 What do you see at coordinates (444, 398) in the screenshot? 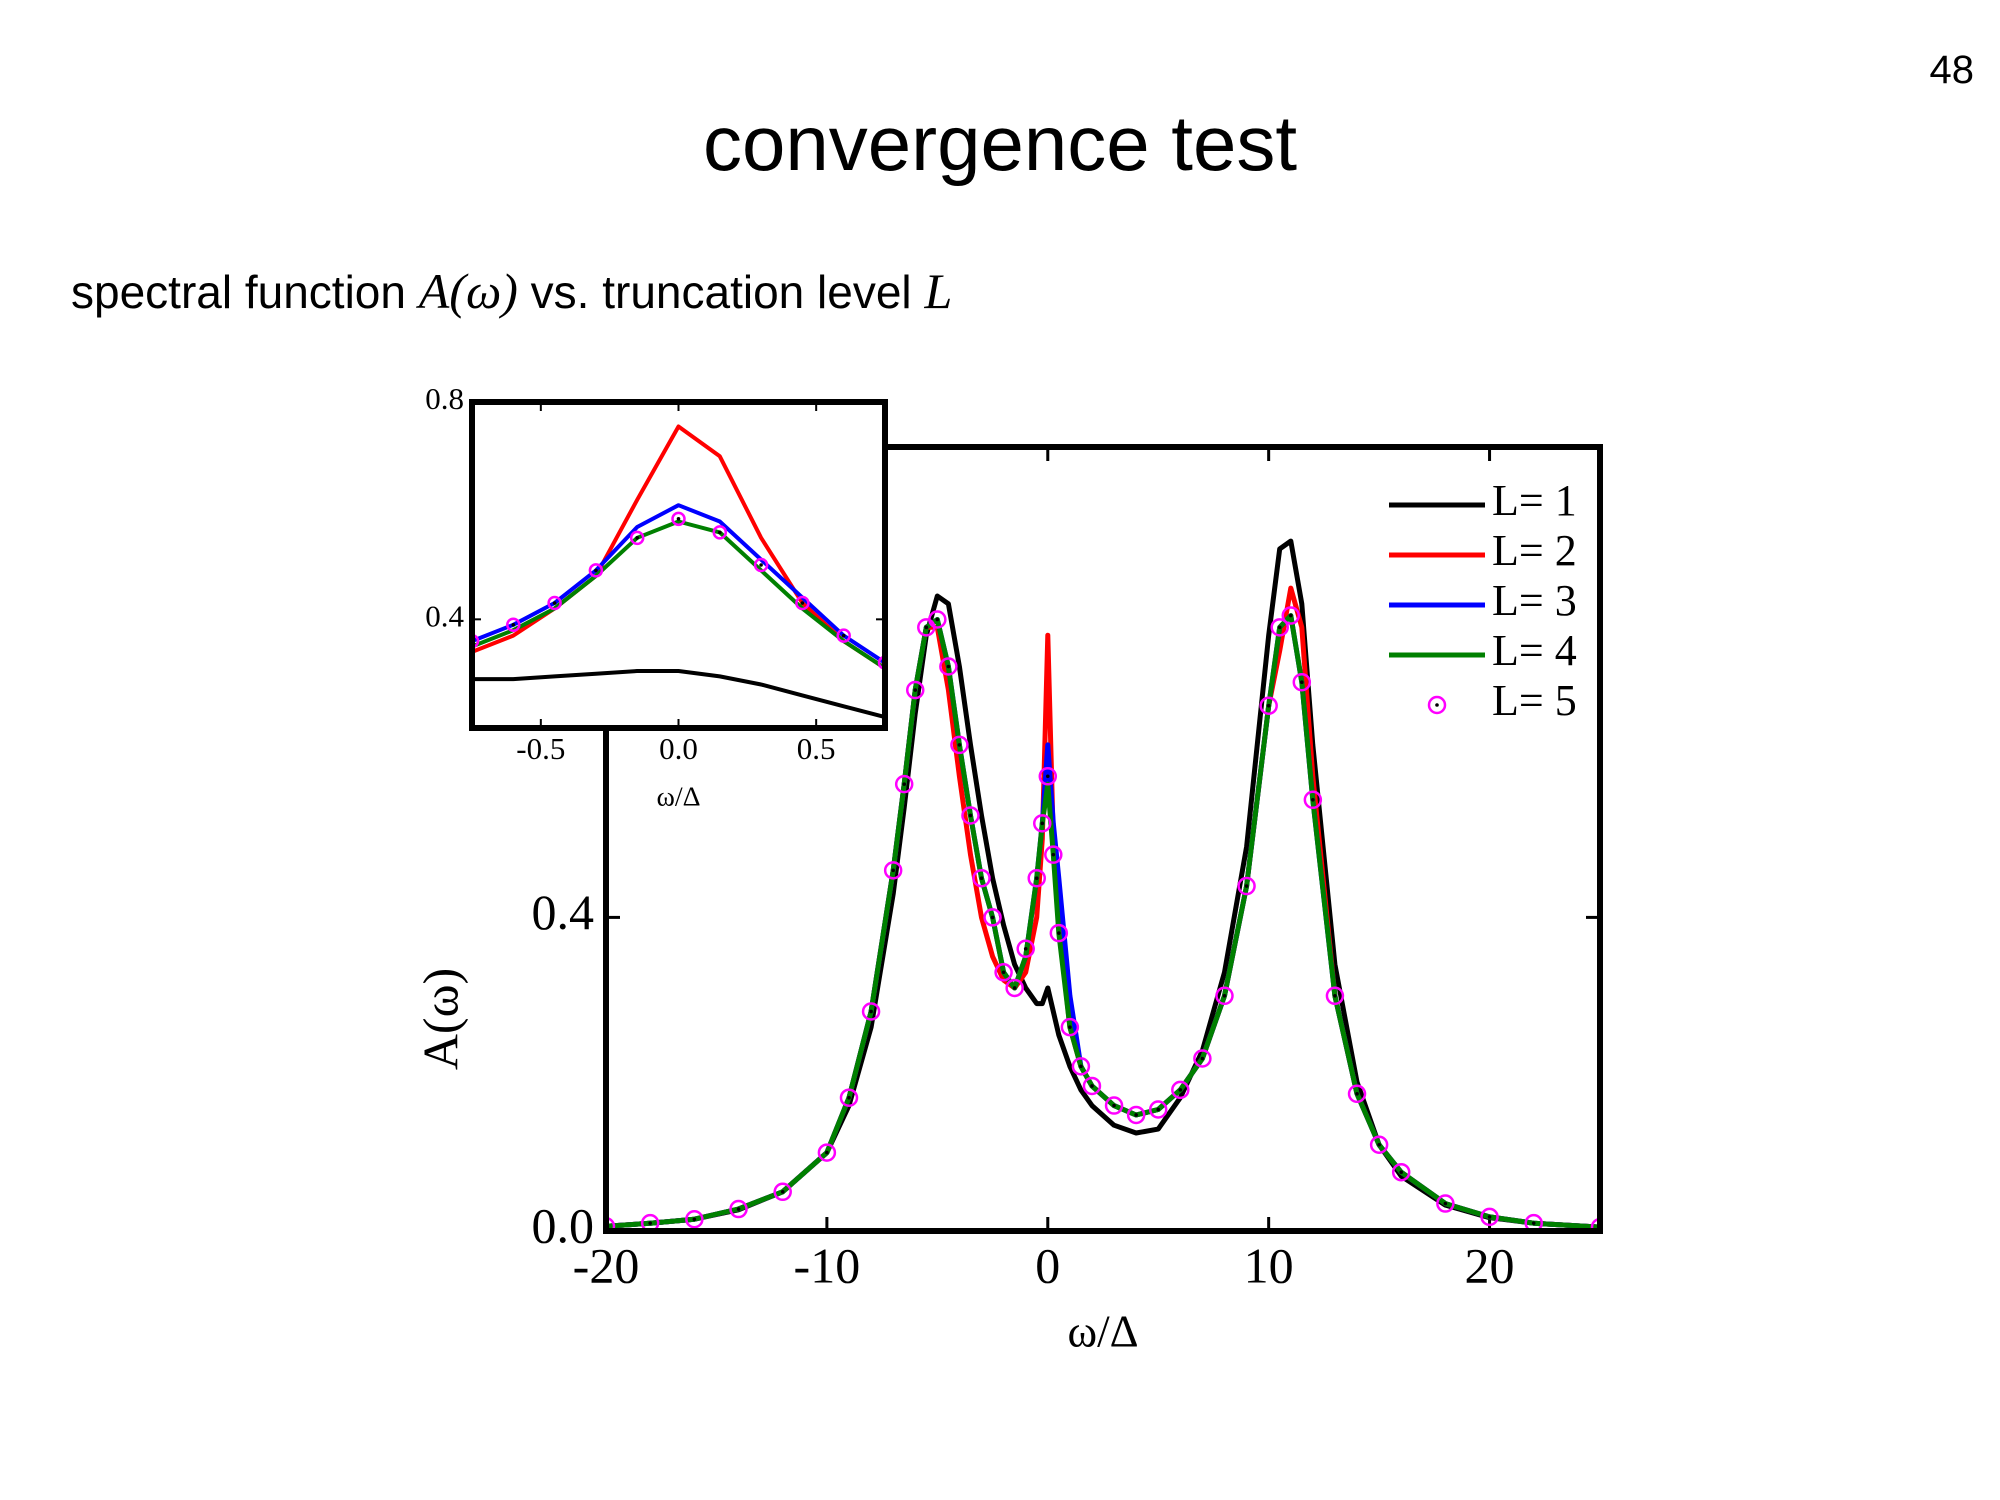
I see `y-tick-label: 0.8` at bounding box center [444, 398].